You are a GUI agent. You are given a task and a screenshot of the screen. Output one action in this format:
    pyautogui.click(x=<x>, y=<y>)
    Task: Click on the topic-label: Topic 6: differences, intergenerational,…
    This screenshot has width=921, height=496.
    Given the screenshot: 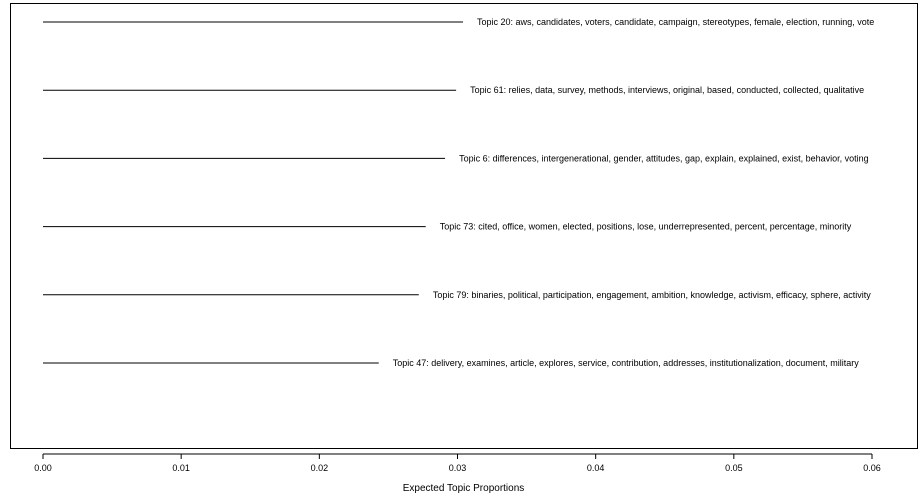 What is the action you would take?
    pyautogui.click(x=664, y=158)
    